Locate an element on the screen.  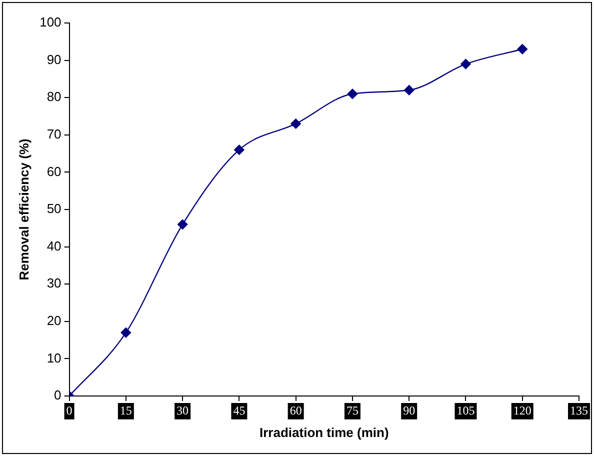
x-tick-label: 60 is located at coordinates (296, 410).